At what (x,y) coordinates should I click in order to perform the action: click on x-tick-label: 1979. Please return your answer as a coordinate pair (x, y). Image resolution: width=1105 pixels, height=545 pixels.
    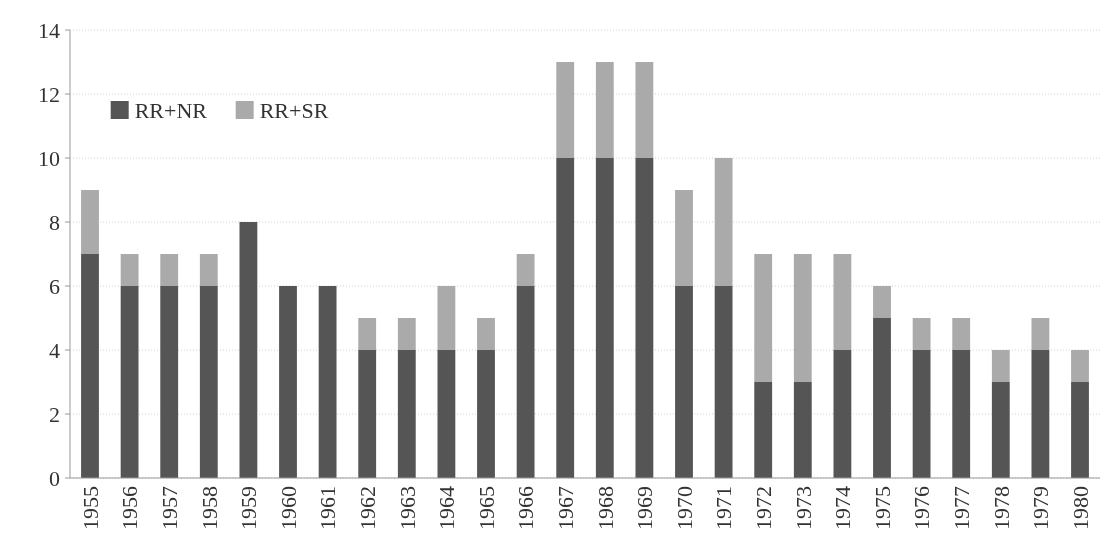
    Looking at the image, I should click on (1041, 508).